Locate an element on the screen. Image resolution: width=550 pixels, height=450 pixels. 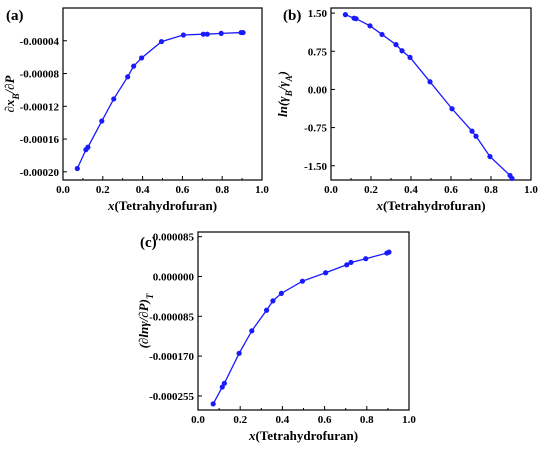
y-tick-label: -0.00012 is located at coordinates (40, 107).